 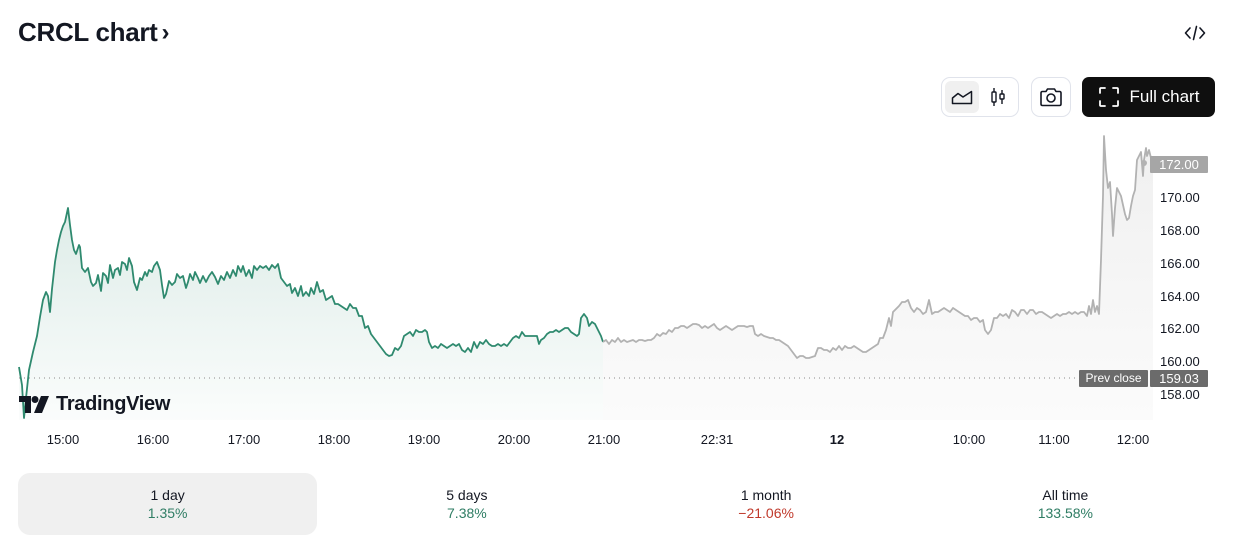 I want to click on y-tick: 166.00, so click(x=1180, y=263).